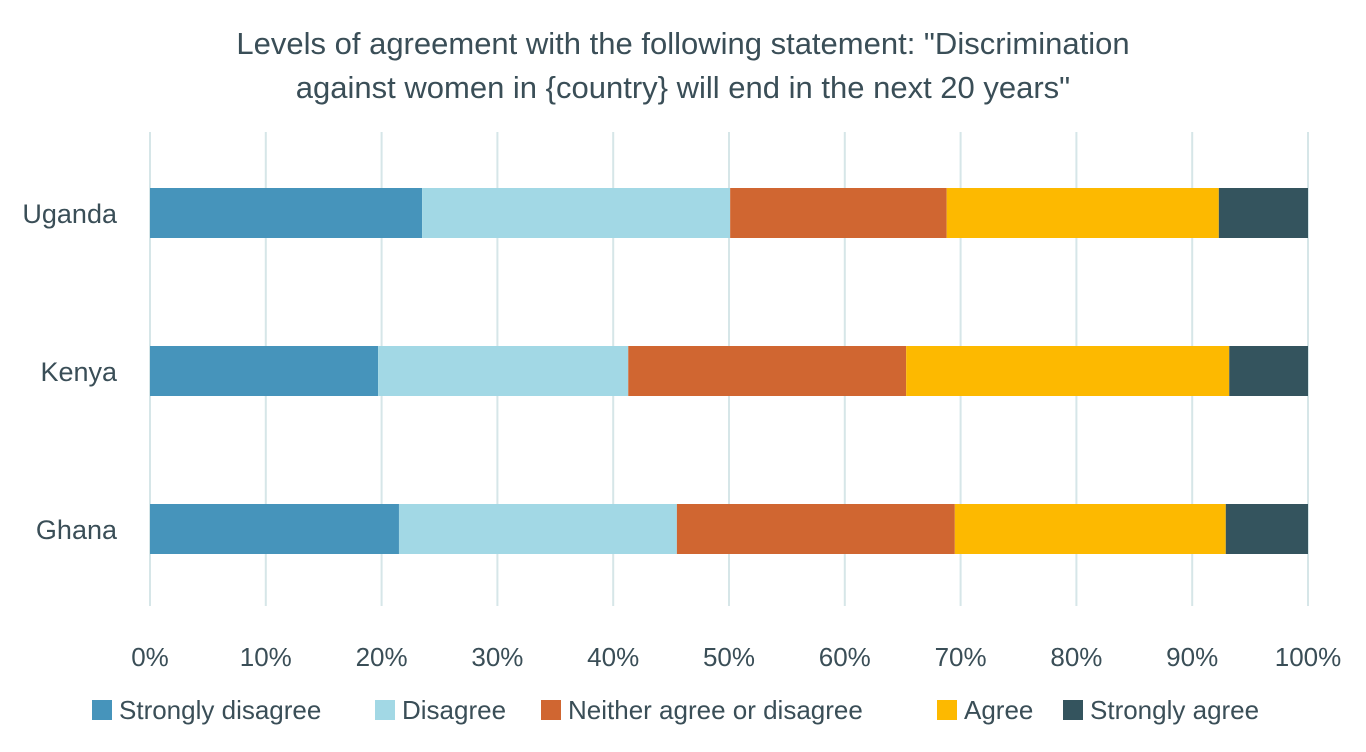  What do you see at coordinates (838, 213) in the screenshot?
I see `bar-segment-uganda-neither-agree-or-disagree` at bounding box center [838, 213].